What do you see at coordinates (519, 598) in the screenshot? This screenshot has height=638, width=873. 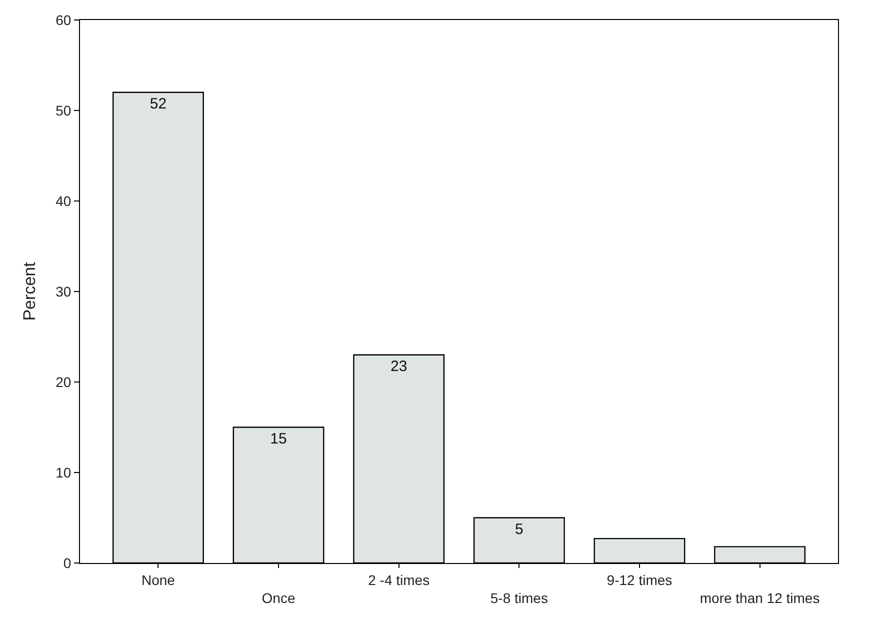 I see `x-tick-label: 5-8 times` at bounding box center [519, 598].